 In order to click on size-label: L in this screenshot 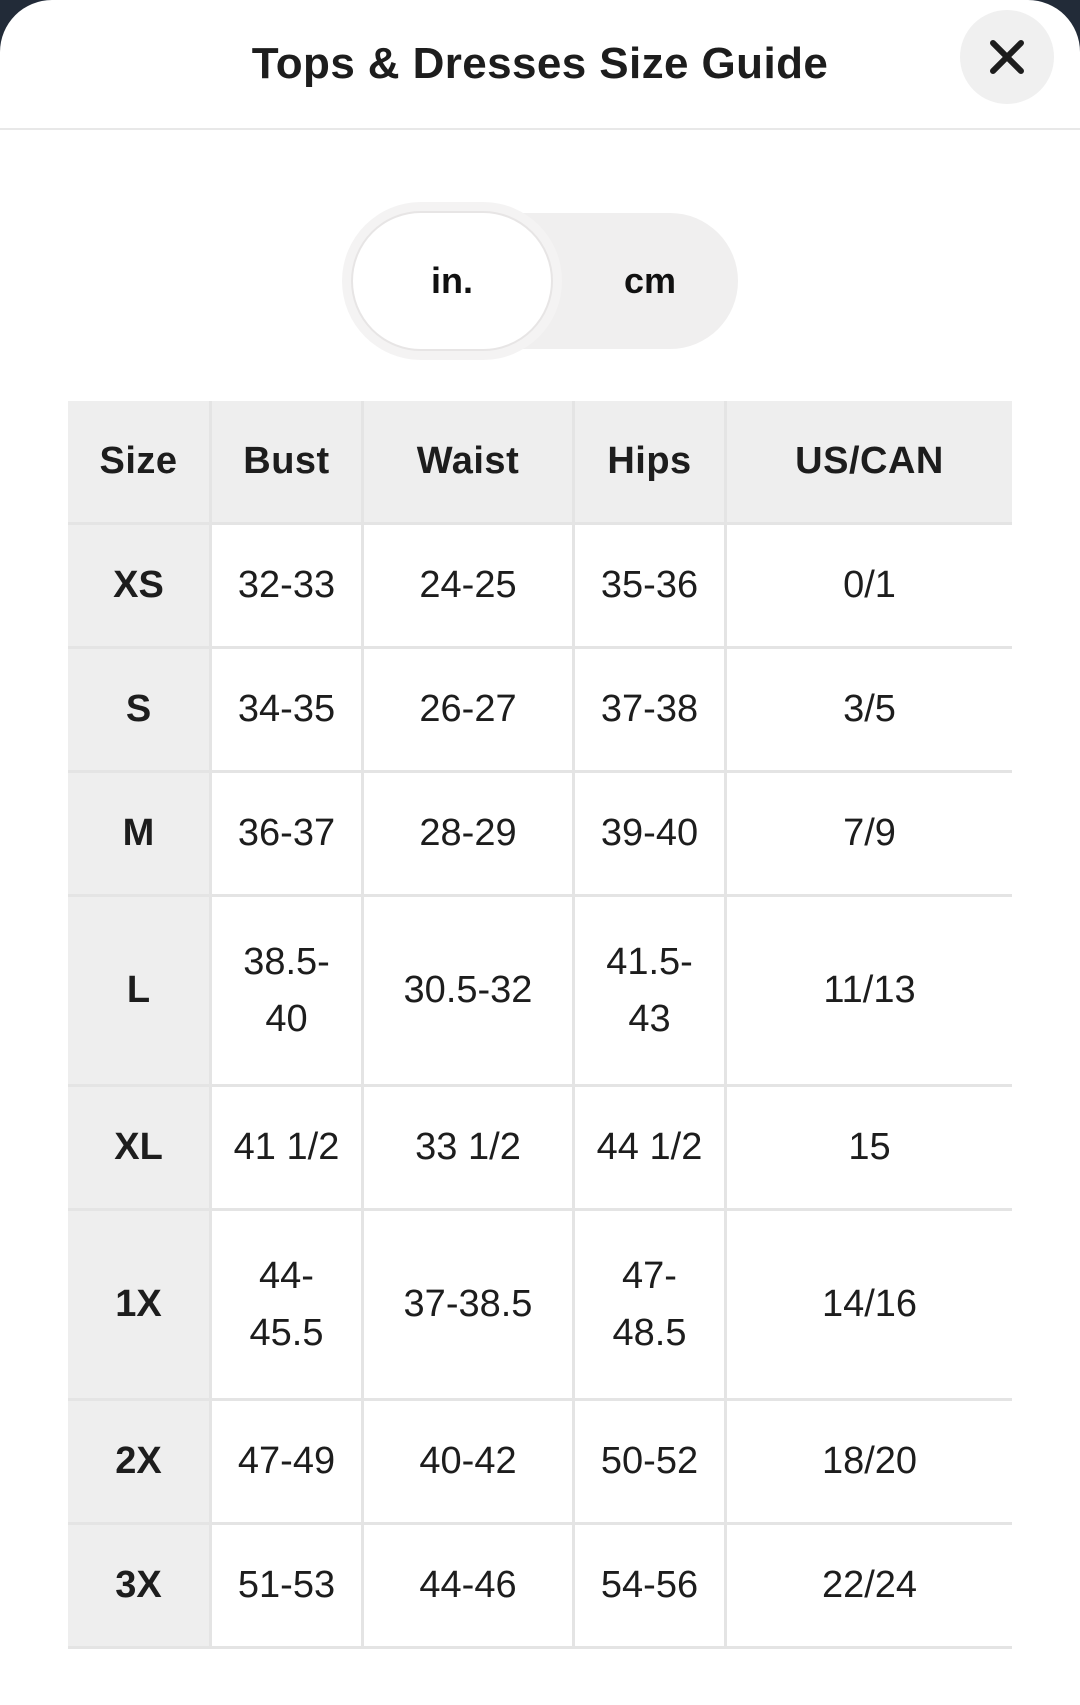, I will do `click(140, 992)`.